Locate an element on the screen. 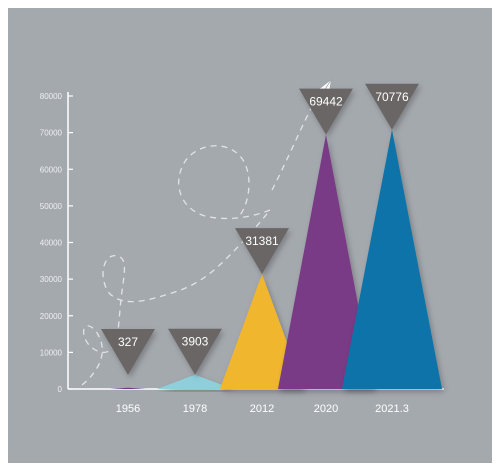 The height and width of the screenshot is (471, 500). y-tick-label: 30000 is located at coordinates (51, 279).